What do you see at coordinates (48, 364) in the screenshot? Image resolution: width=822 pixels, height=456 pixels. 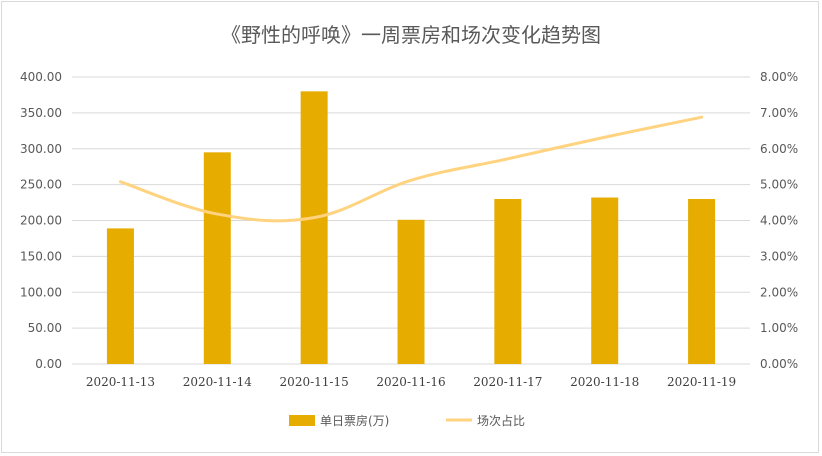 I see `y-tick-label: 0.00` at bounding box center [48, 364].